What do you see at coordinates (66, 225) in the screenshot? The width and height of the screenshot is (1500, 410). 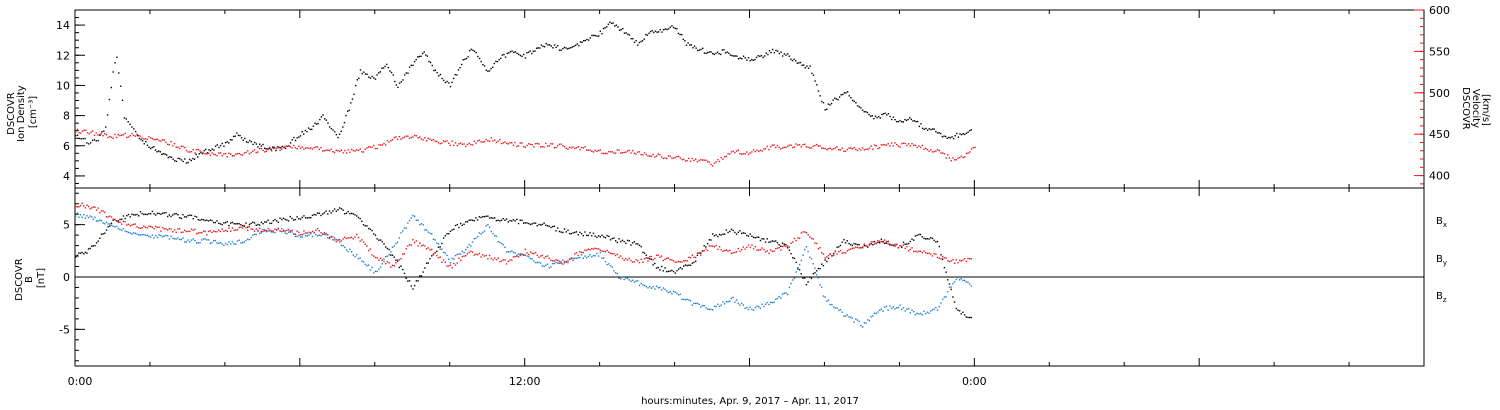 I see `field-tick-label: 5` at bounding box center [66, 225].